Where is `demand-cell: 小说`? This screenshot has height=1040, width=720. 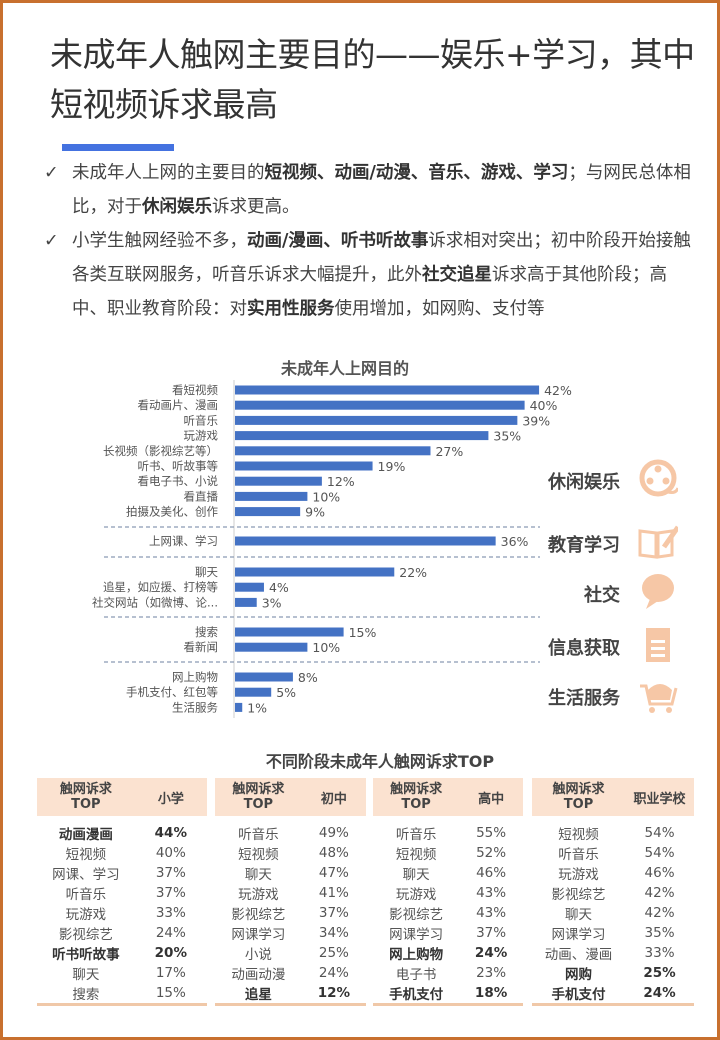
demand-cell: 小说 is located at coordinates (258, 955).